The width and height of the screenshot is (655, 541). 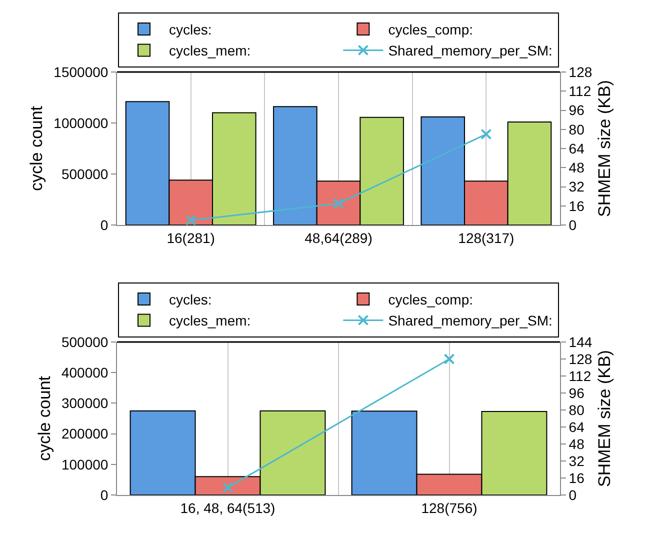 What do you see at coordinates (190, 238) in the screenshot?
I see `x-tick-label: 16(281)` at bounding box center [190, 238].